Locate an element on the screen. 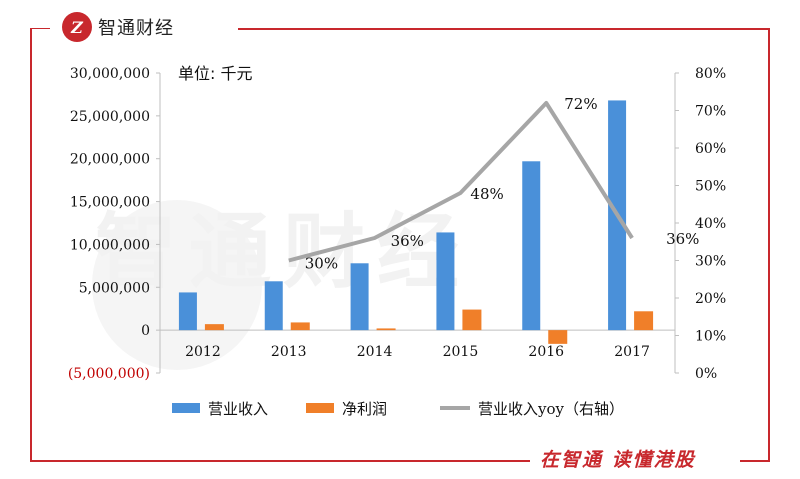  frame-top-left is located at coordinates (40, 28).